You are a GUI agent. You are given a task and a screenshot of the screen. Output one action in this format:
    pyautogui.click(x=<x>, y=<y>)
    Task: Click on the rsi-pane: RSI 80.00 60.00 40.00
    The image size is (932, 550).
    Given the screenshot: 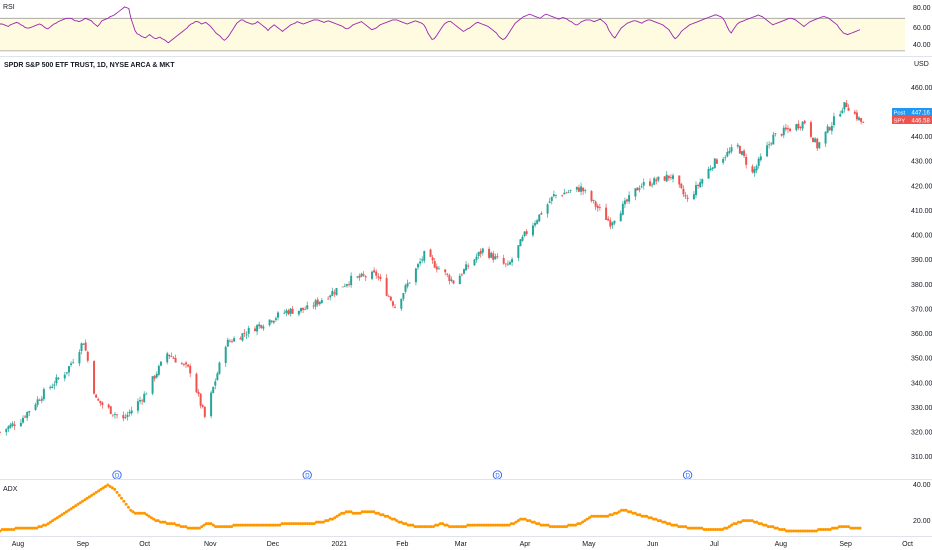 What is the action you would take?
    pyautogui.click(x=466, y=28)
    